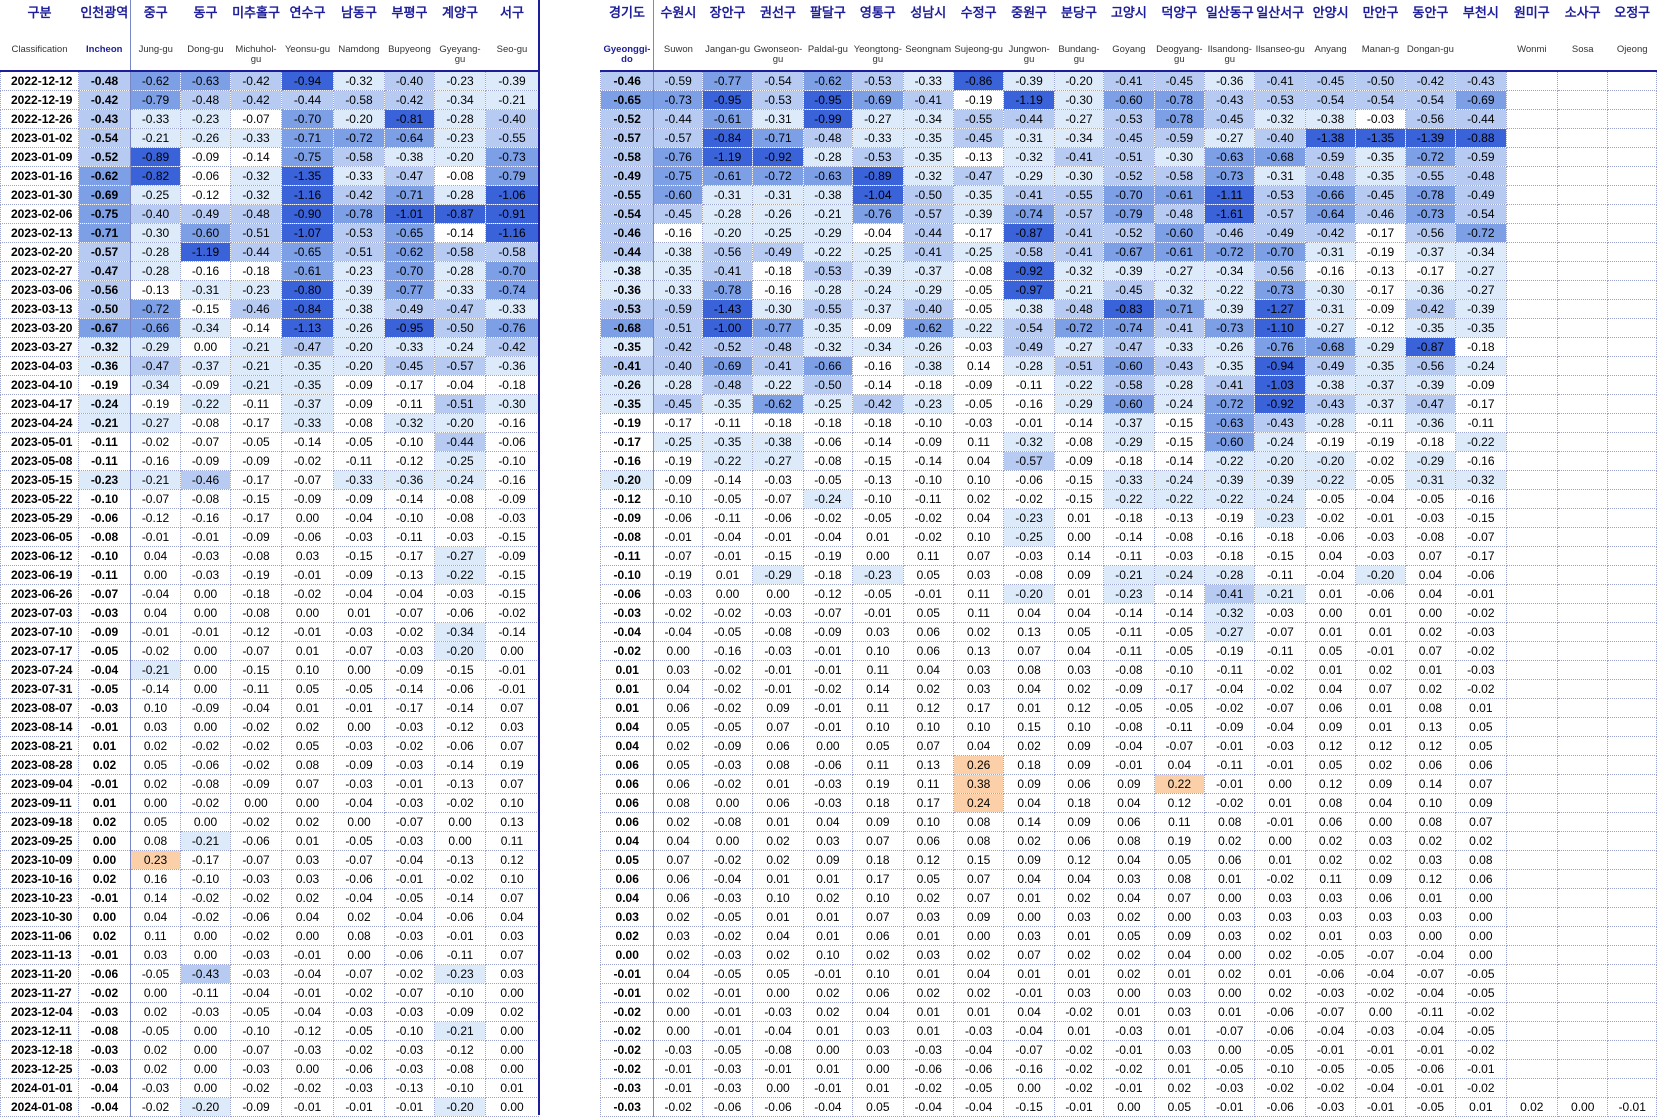 Image resolution: width=1657 pixels, height=1117 pixels. What do you see at coordinates (878, 803) in the screenshot?
I see `value-cell: 0.18` at bounding box center [878, 803].